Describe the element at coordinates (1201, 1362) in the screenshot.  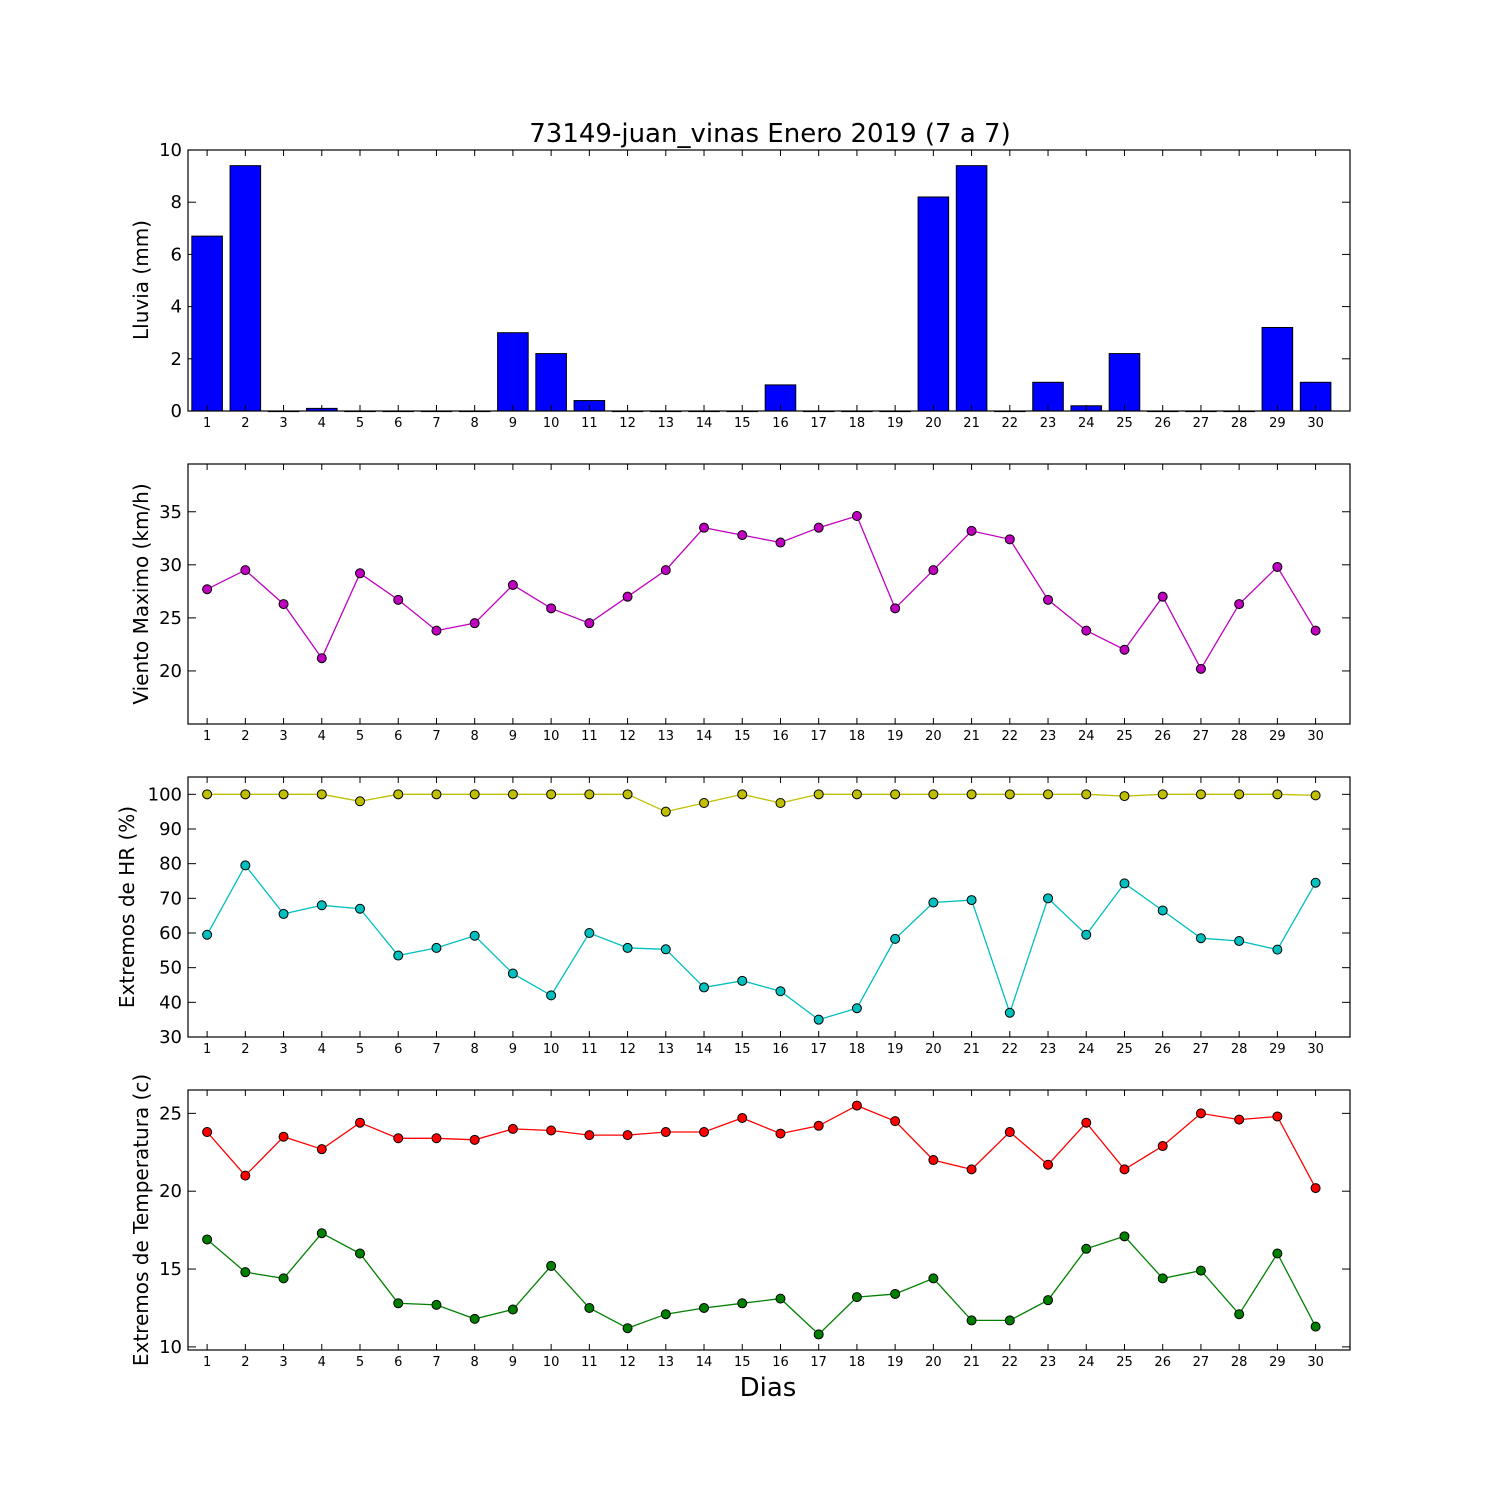
I see `temperature-x-tick-label: 27` at that location.